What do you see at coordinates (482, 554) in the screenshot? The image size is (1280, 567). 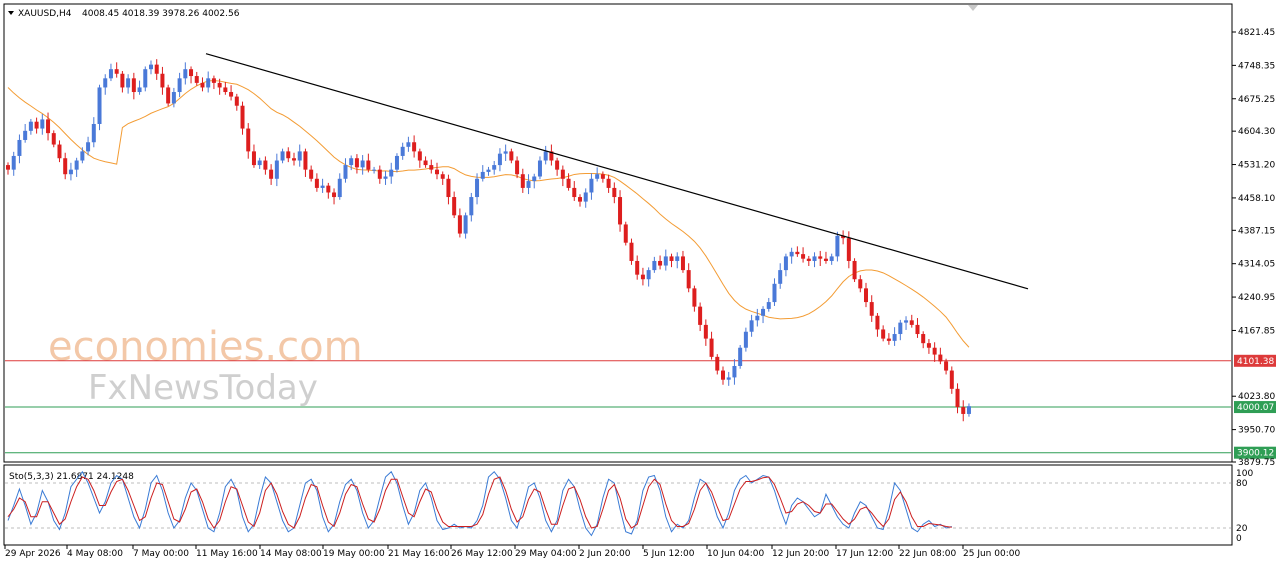 I see `time-tick-label: 26 May 12:00` at bounding box center [482, 554].